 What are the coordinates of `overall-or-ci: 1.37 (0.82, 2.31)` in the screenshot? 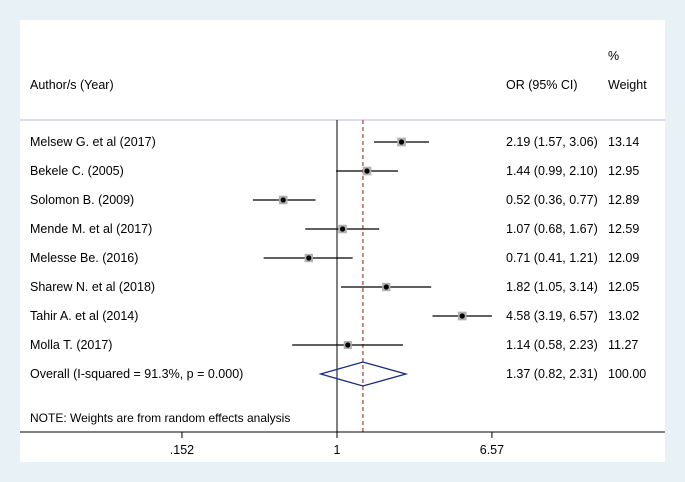 It's located at (552, 374).